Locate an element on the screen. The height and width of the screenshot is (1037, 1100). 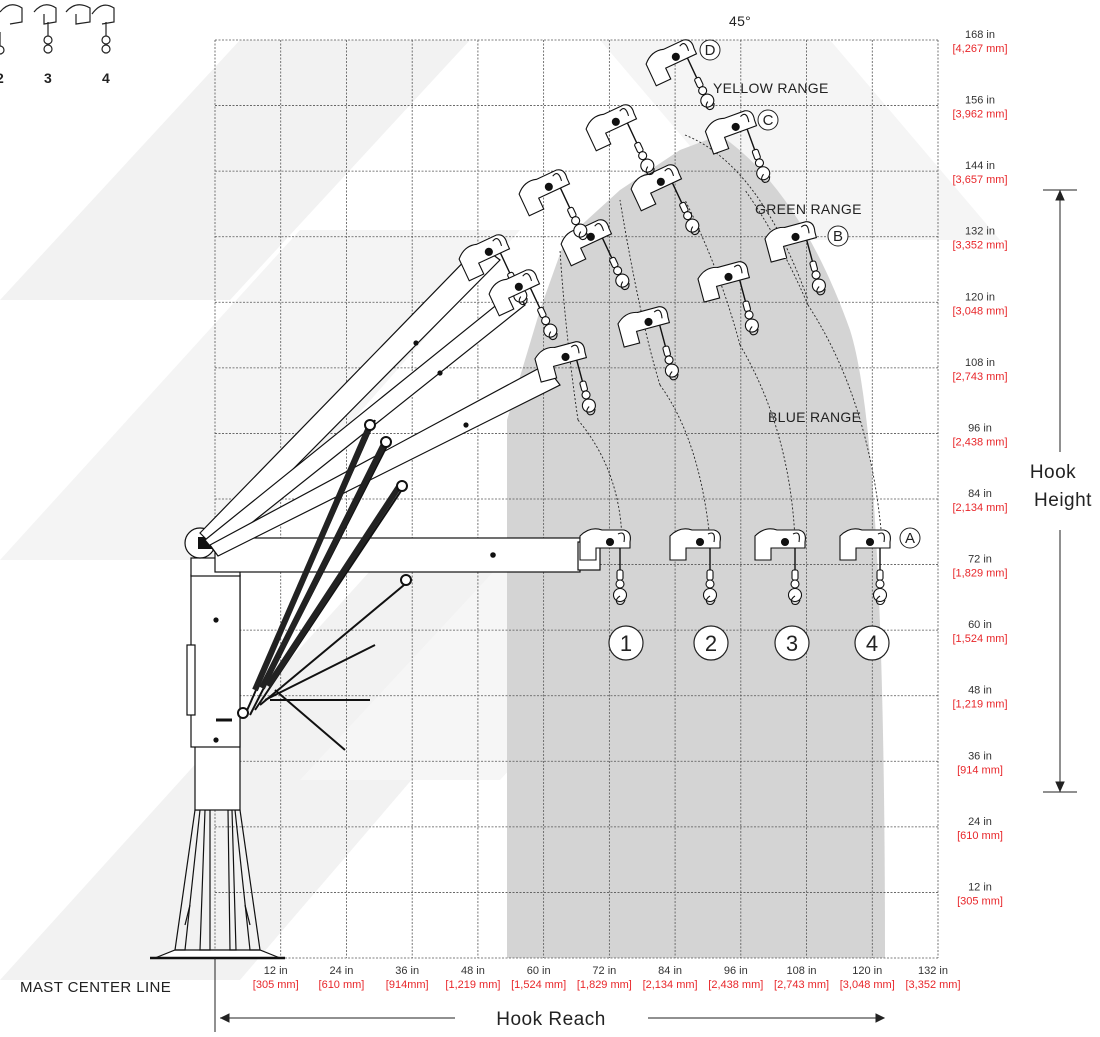
hook-reach-label: Hook Reach is located at coordinates (551, 1019).